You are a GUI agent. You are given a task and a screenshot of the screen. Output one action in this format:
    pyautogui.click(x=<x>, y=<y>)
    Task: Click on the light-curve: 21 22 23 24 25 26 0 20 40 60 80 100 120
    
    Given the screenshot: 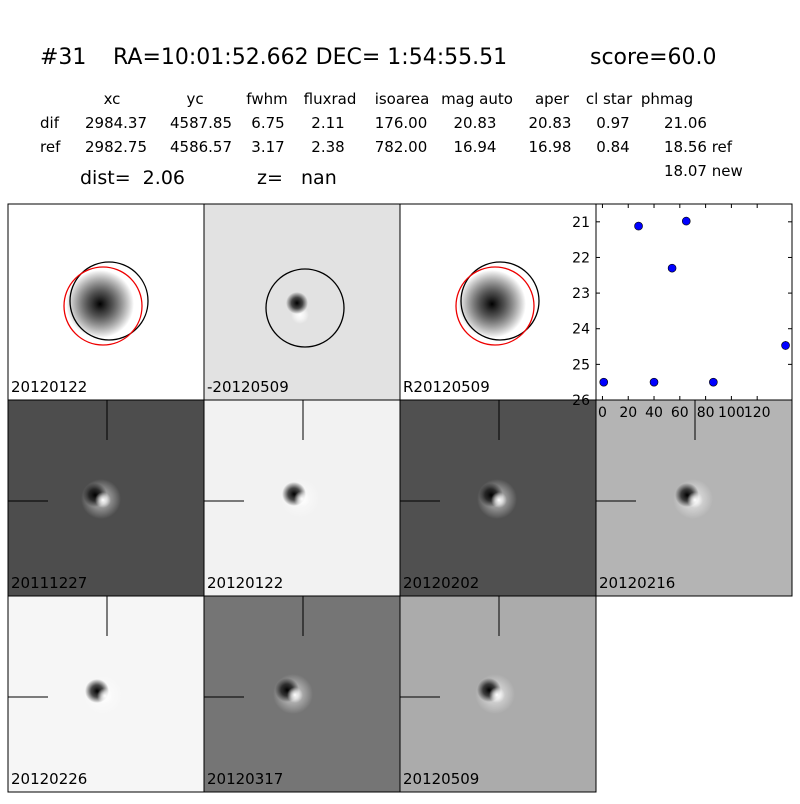 What is the action you would take?
    pyautogui.click(x=682, y=312)
    